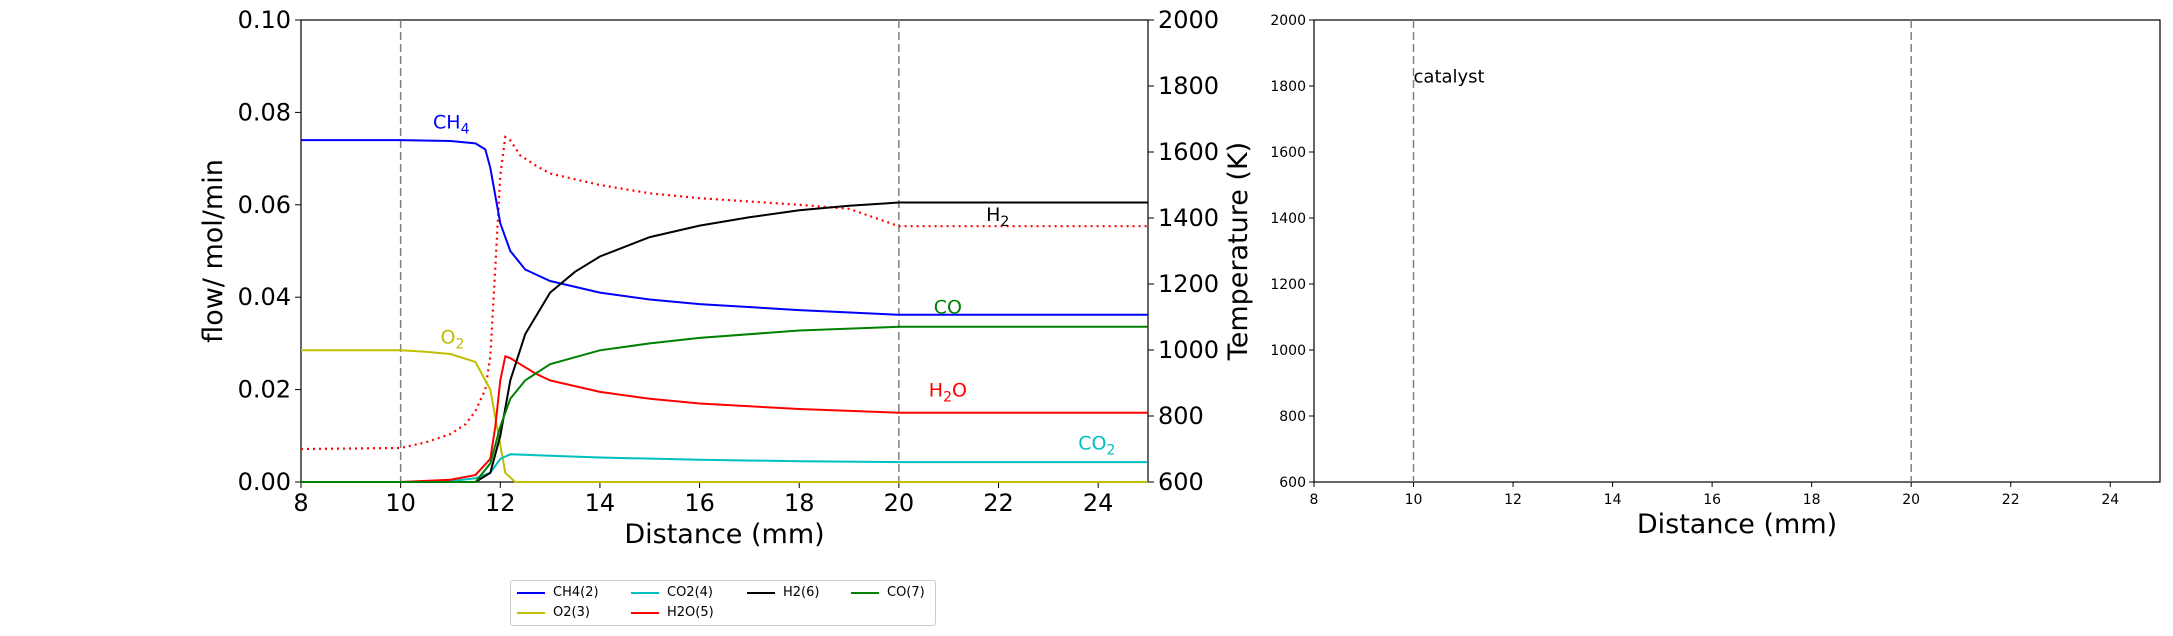 The width and height of the screenshot is (2173, 636). Describe the element at coordinates (1188, 152) in the screenshot. I see `y2-tick-label-1600: 1600` at that location.